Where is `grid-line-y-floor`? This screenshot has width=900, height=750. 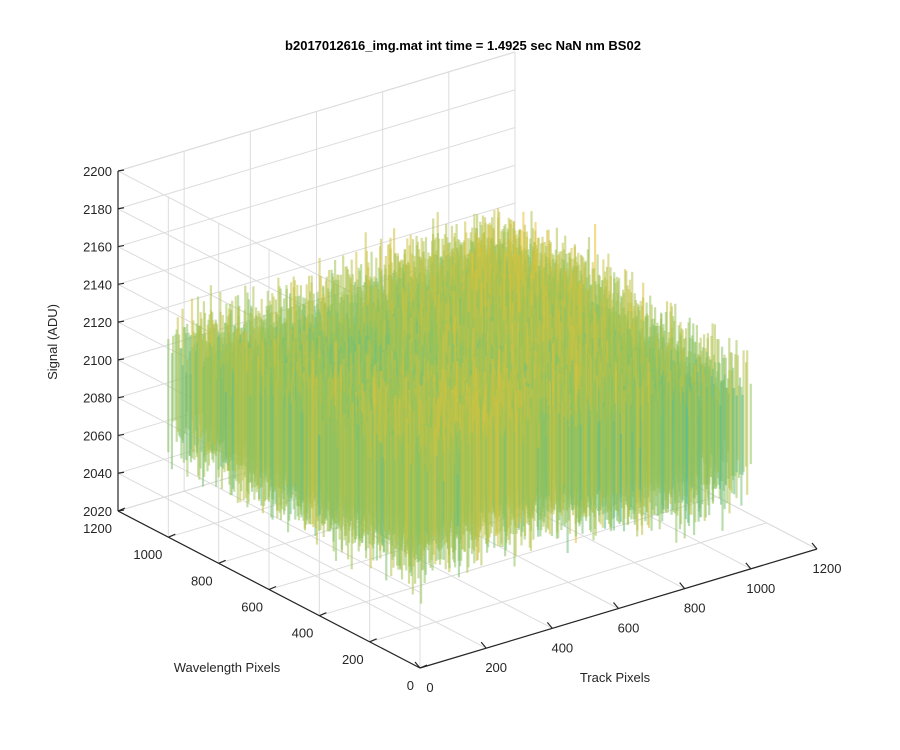
grid-line-y-floor is located at coordinates (568, 582).